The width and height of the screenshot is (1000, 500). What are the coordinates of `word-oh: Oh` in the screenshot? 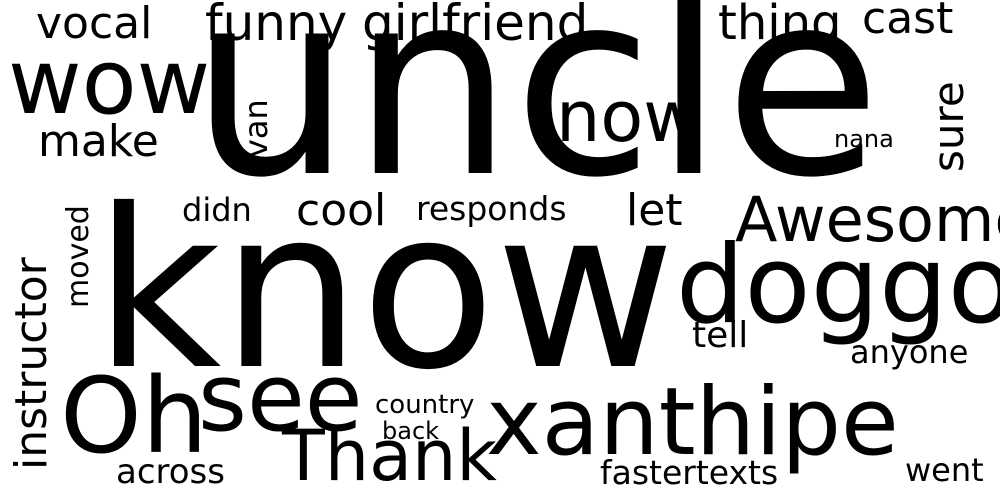 It's located at (134, 416).